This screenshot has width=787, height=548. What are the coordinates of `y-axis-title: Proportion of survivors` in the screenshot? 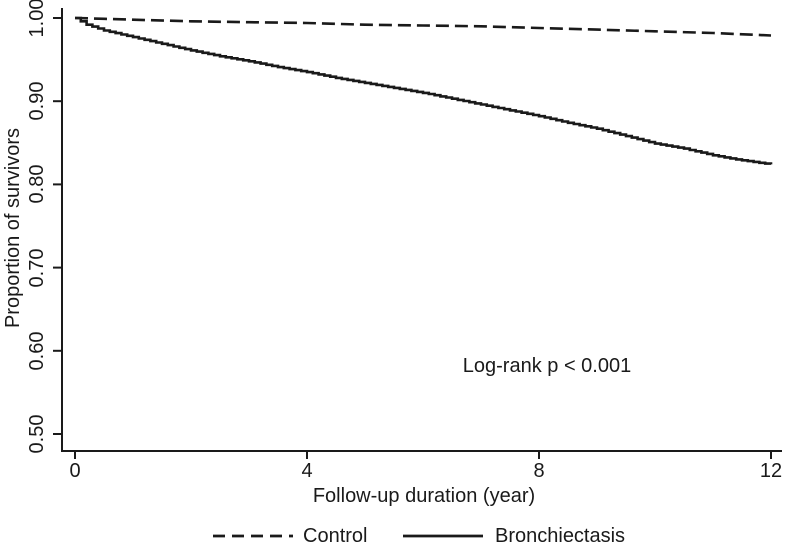 It's located at (13, 228).